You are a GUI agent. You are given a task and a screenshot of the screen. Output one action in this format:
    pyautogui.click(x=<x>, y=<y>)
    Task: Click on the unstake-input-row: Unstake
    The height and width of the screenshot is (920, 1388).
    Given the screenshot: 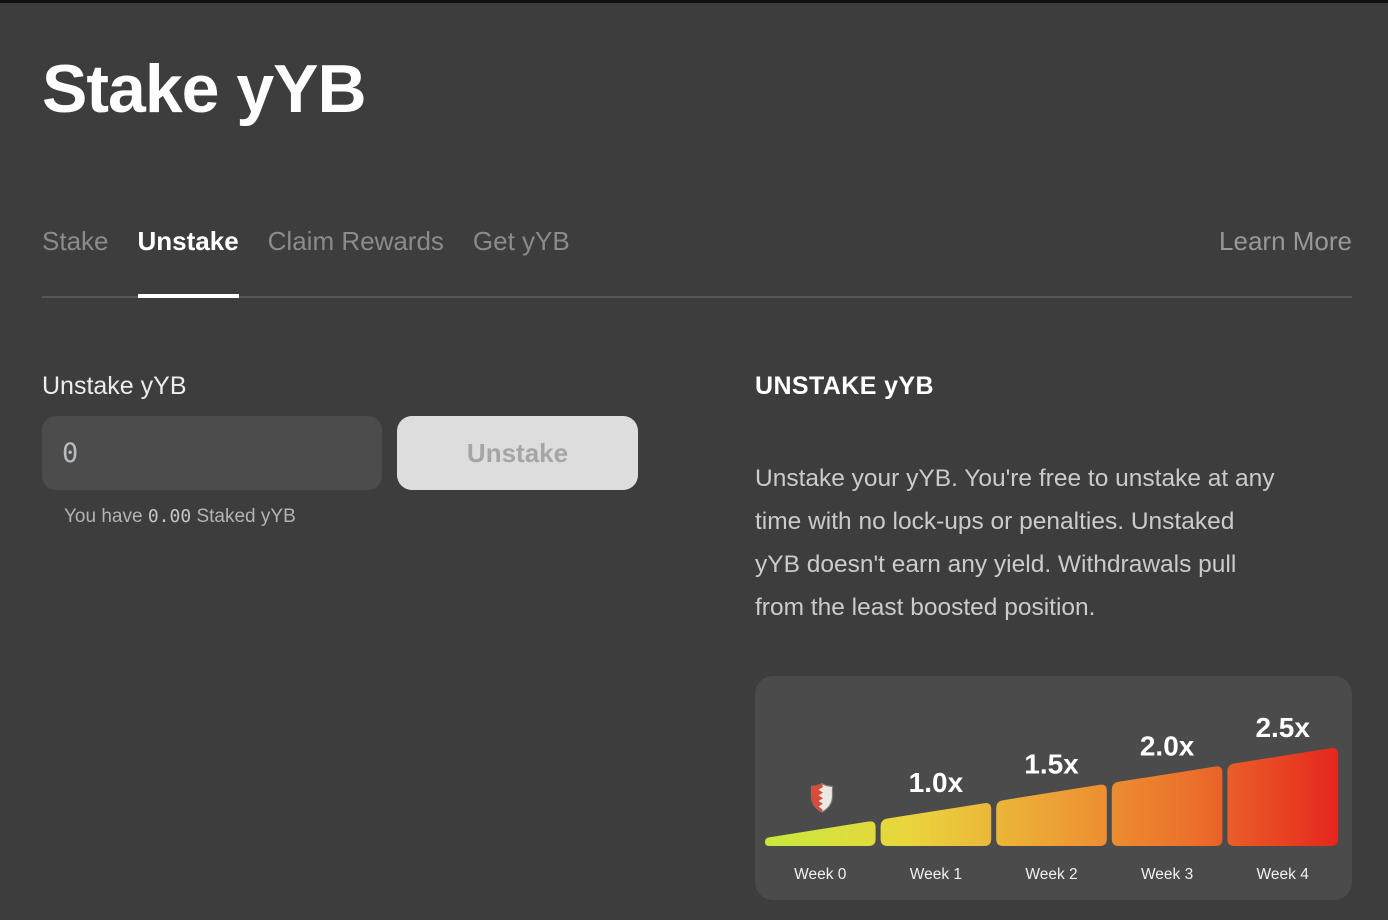 What is the action you would take?
    pyautogui.click(x=340, y=453)
    